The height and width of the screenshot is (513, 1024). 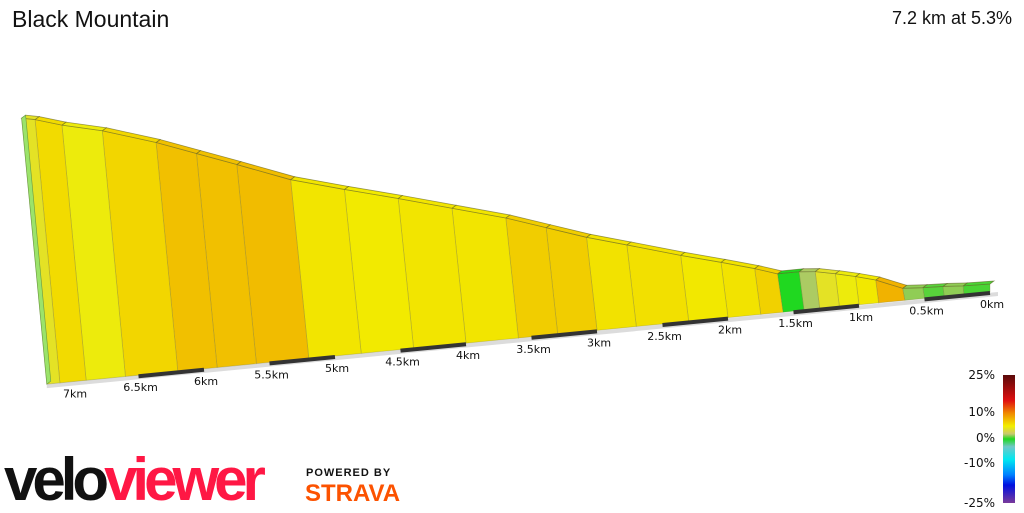 I want to click on x-tick-label: 2km, so click(x=730, y=330).